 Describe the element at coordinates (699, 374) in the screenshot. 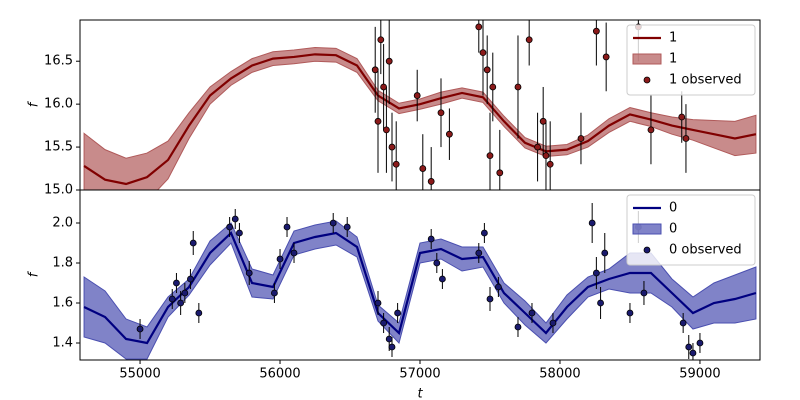

I see `x-tick-label: 59000` at that location.